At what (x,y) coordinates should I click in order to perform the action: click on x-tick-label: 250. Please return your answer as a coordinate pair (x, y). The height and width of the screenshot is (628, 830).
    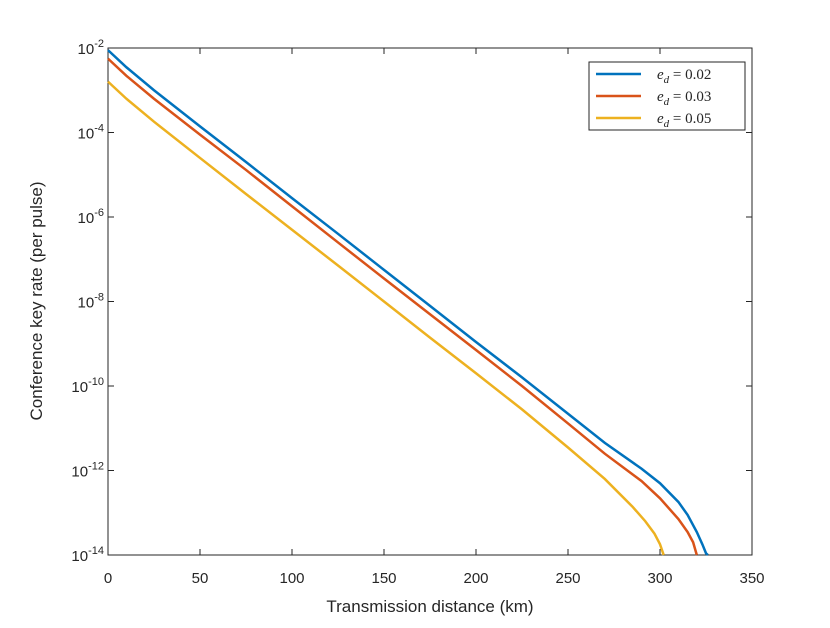
    Looking at the image, I should click on (567, 578).